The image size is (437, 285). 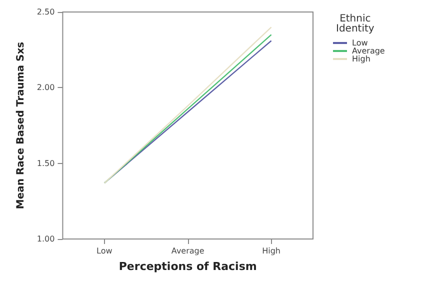 What do you see at coordinates (104, 251) in the screenshot?
I see `x-tick-label: Low` at bounding box center [104, 251].